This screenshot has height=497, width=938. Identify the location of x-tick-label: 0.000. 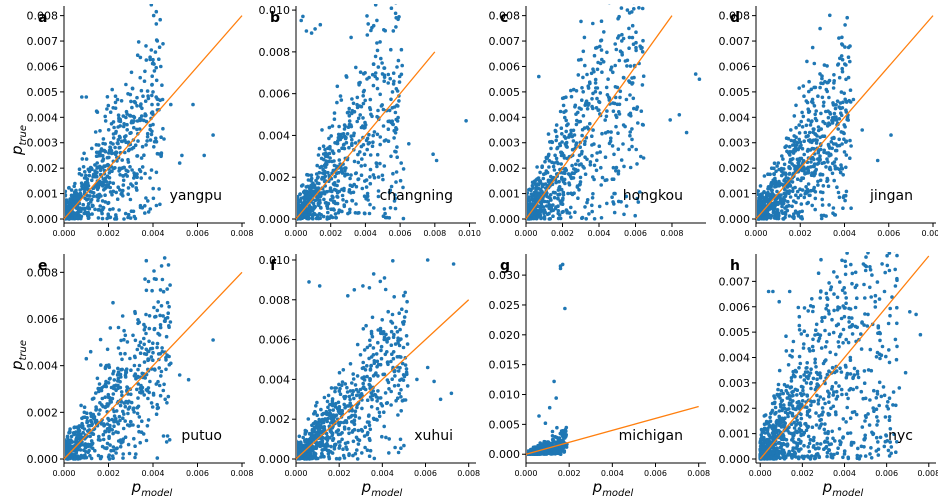
(64, 473).